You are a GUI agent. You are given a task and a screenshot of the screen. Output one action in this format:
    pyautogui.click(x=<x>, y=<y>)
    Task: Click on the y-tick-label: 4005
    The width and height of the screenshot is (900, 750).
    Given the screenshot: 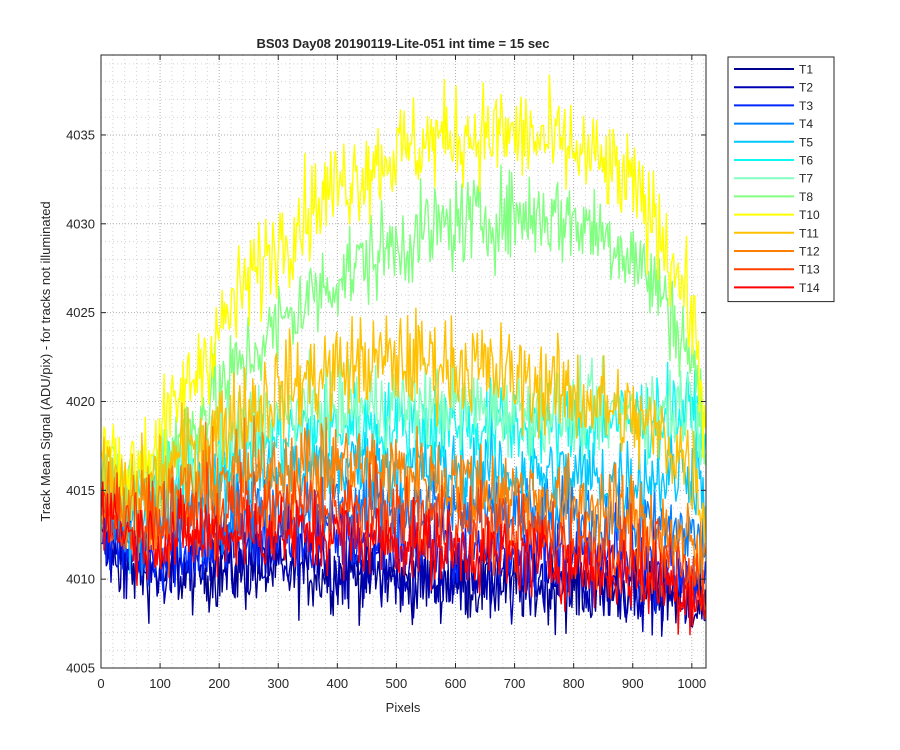 What is the action you would take?
    pyautogui.click(x=80, y=668)
    